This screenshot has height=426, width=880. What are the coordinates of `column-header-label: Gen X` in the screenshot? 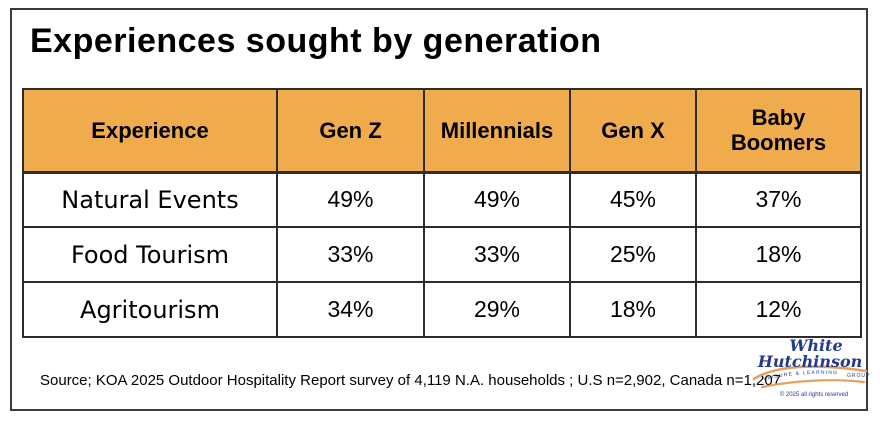 It's located at (633, 130).